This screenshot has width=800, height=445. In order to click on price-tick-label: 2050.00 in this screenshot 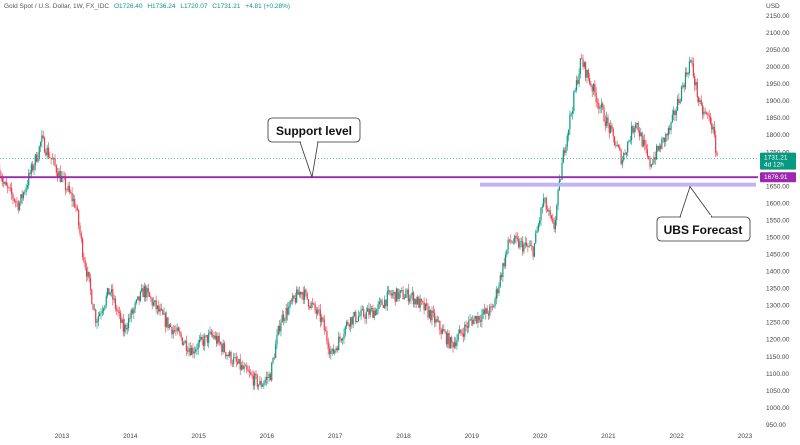, I will do `click(778, 50)`.